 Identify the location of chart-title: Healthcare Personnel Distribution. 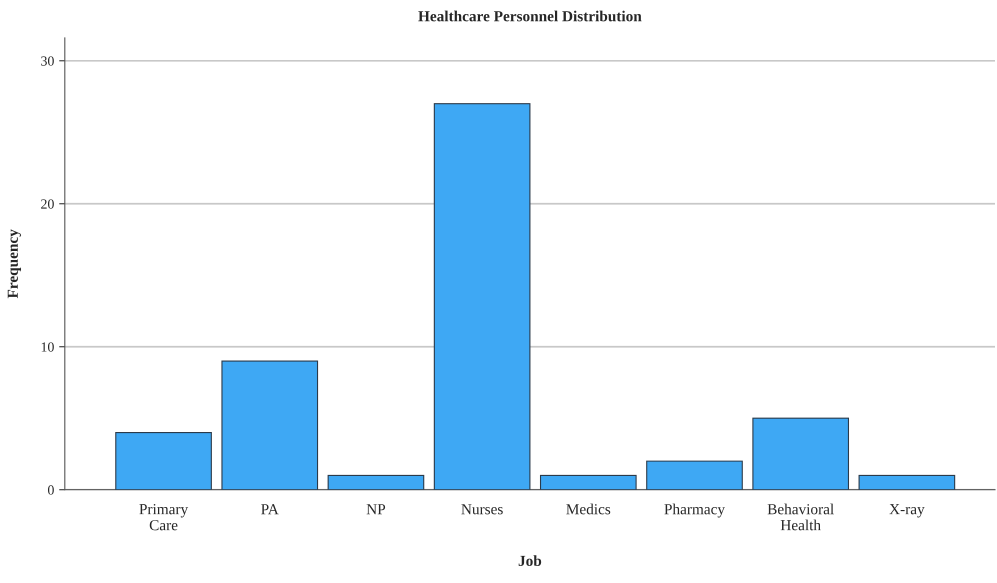
(530, 16).